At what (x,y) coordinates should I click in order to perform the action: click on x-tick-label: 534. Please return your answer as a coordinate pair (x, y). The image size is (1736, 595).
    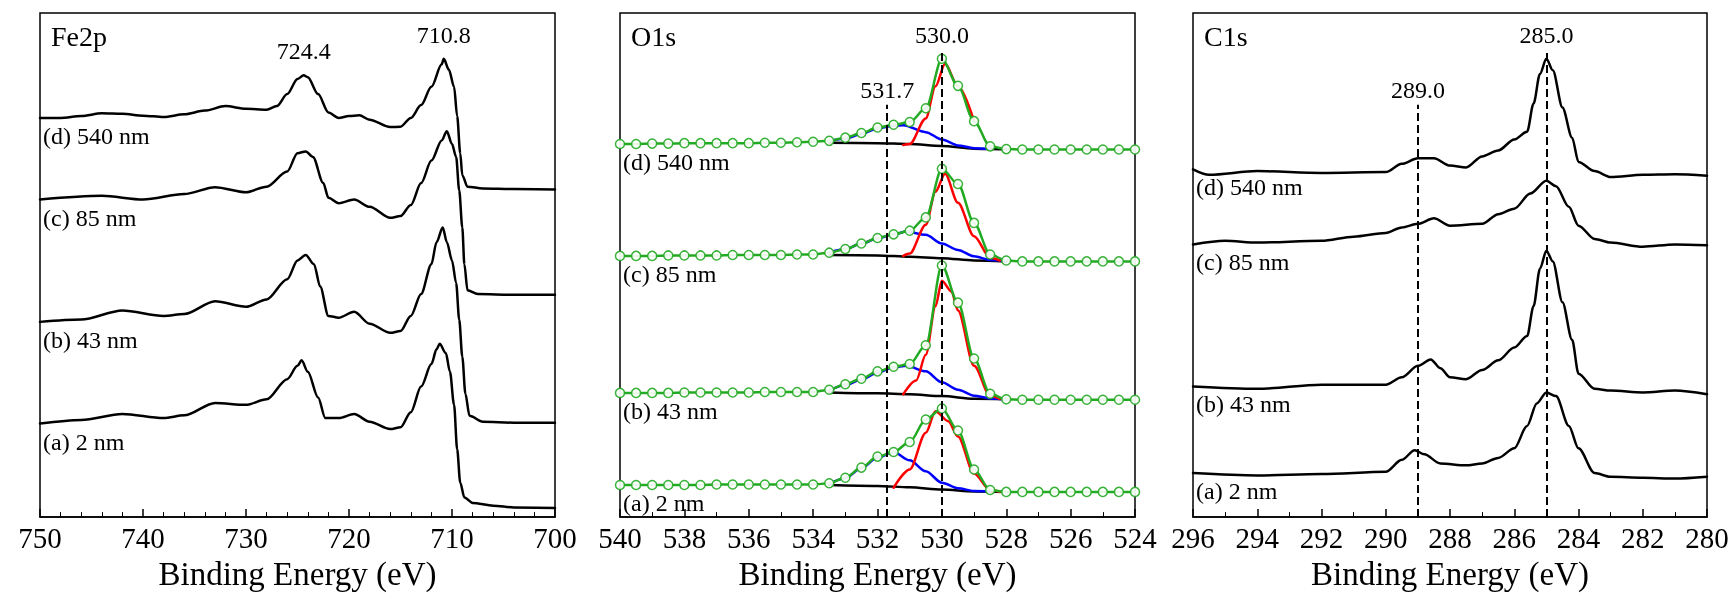
    Looking at the image, I should click on (813, 537).